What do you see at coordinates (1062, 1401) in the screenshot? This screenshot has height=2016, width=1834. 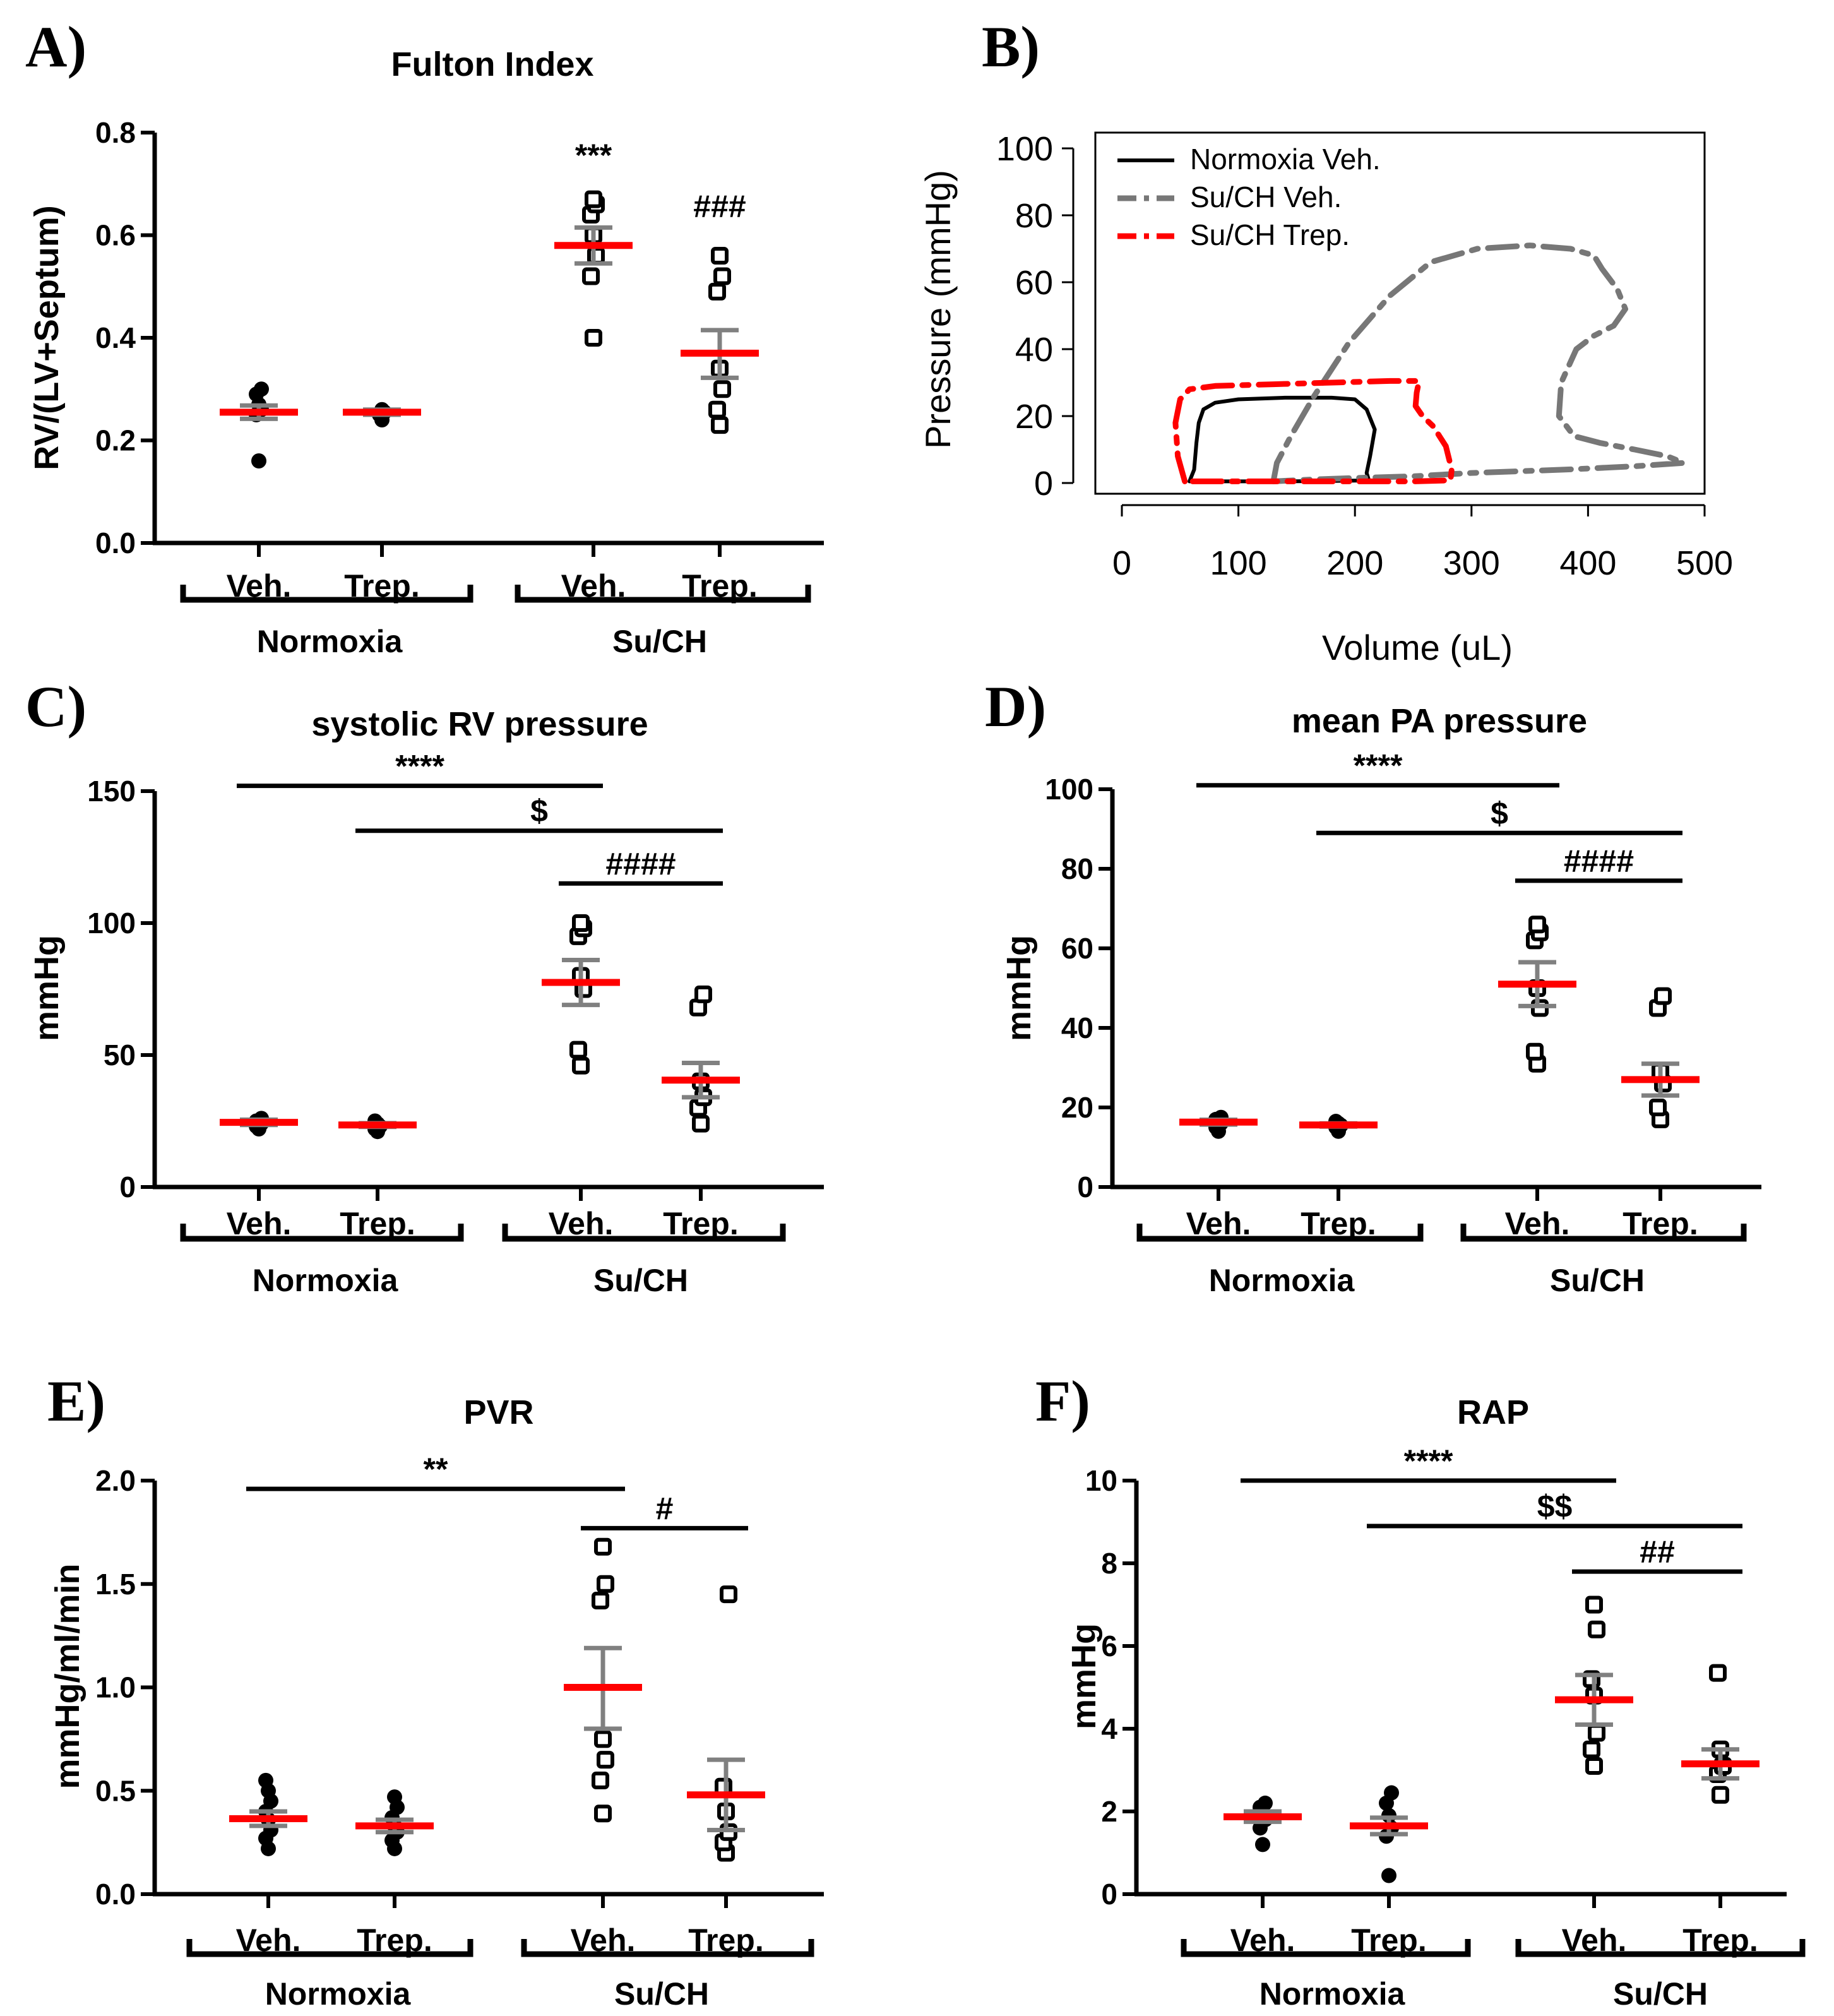 I see `panel-label: F)` at bounding box center [1062, 1401].